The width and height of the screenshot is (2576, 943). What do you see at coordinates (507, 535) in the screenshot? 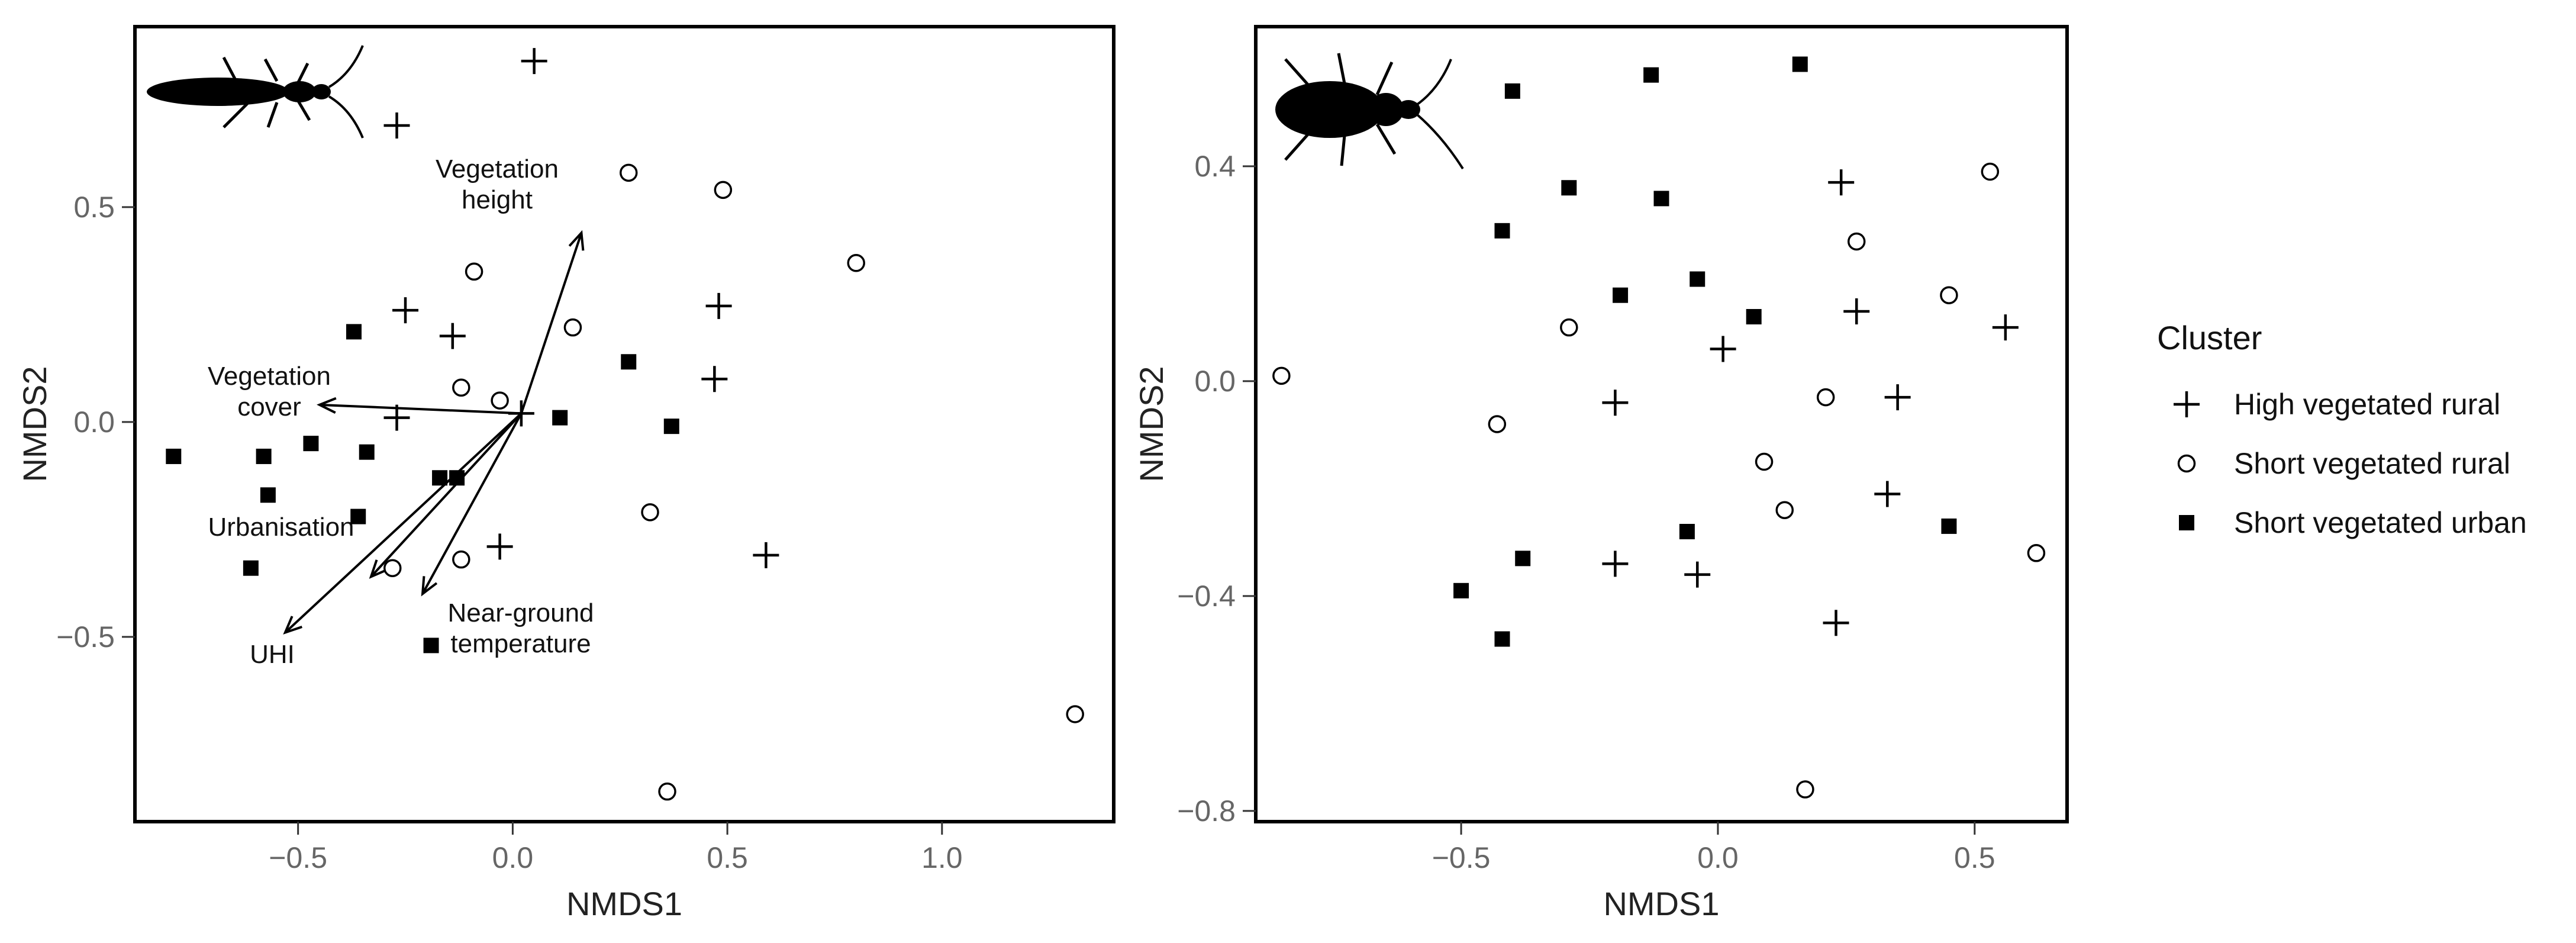
I see `env-vector: Near-ground temperature` at bounding box center [507, 535].